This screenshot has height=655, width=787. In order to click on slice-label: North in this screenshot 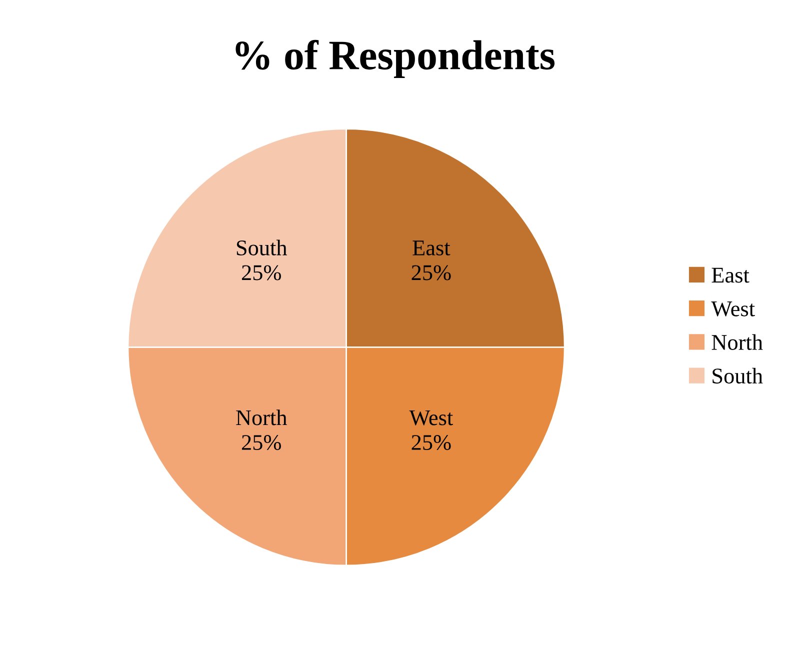, I will do `click(261, 418)`.